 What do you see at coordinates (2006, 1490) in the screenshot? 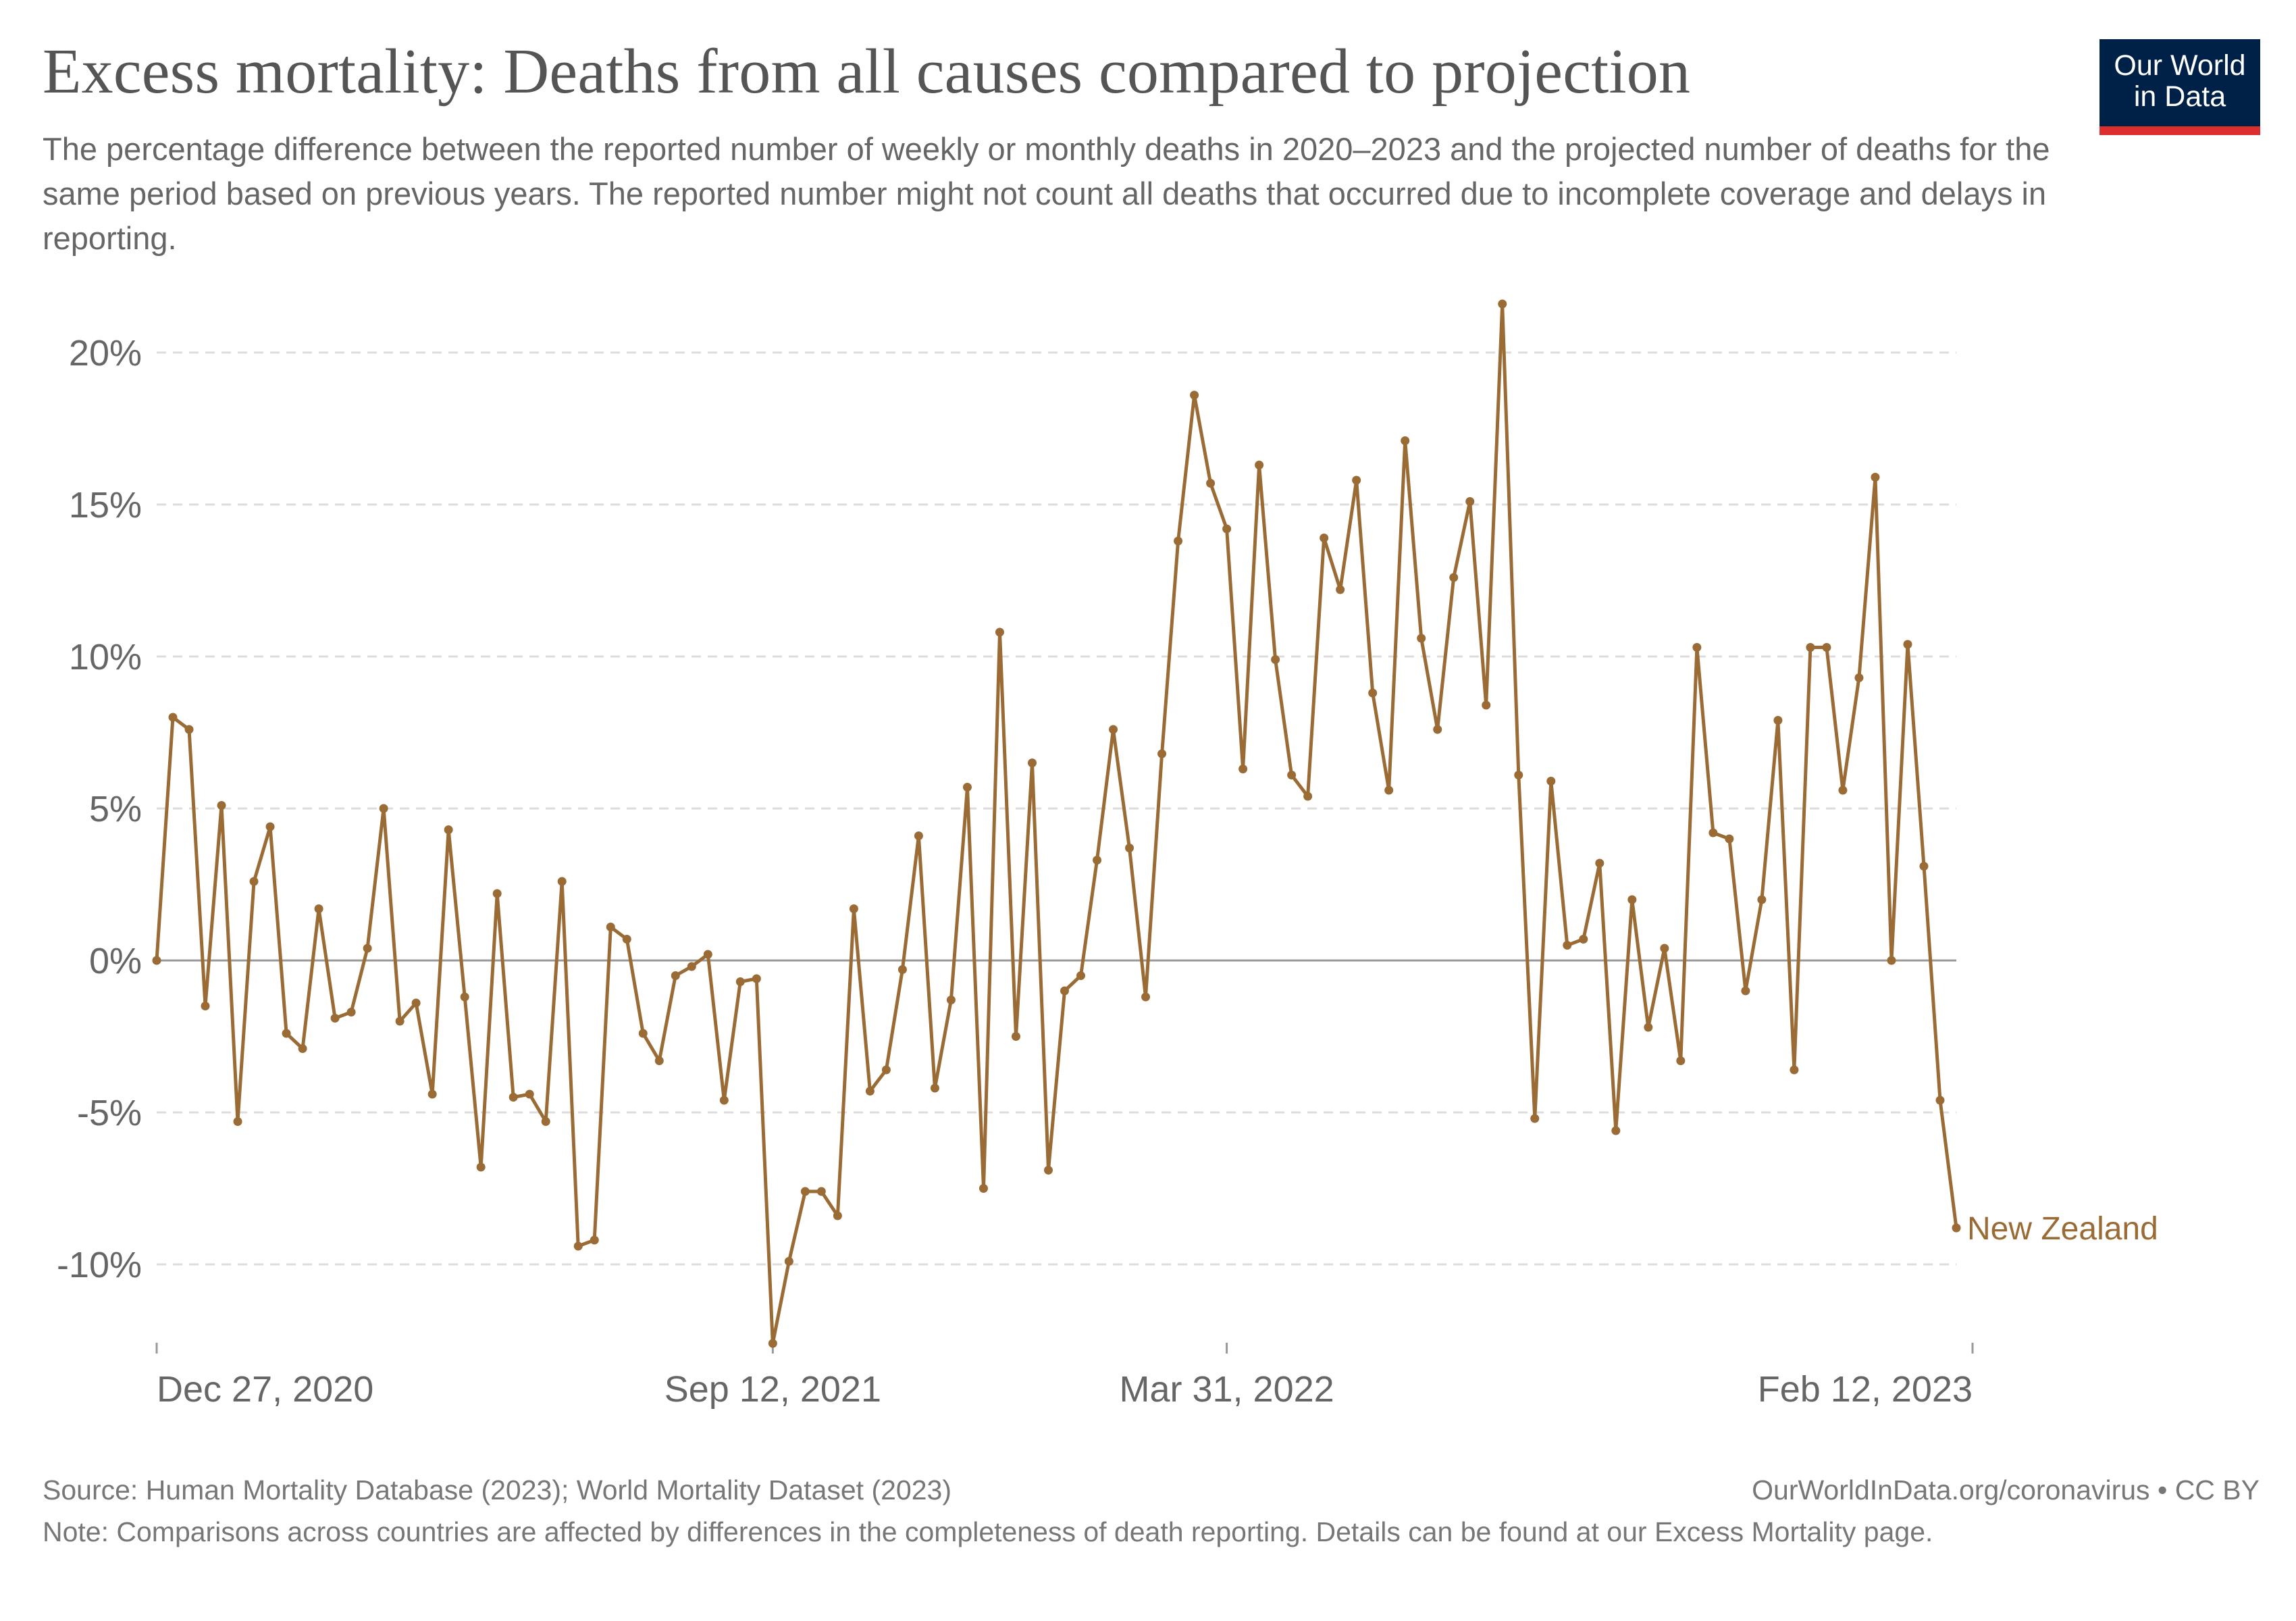
I see `license-link: OurWorldInData.org/coronavirus • CC BY` at bounding box center [2006, 1490].